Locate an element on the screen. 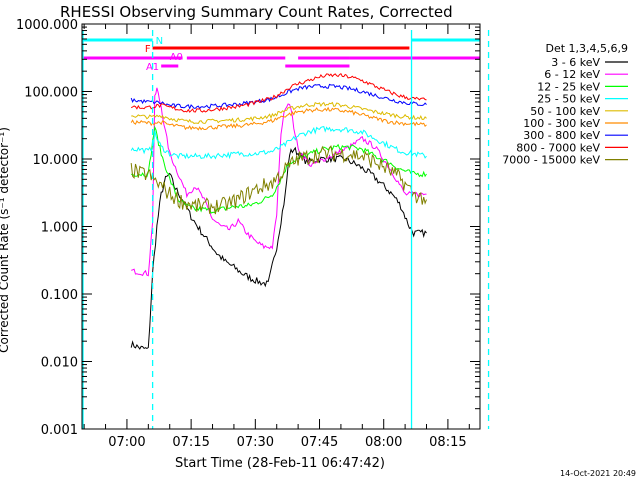  attenuator-label-n: N is located at coordinates (159, 41).